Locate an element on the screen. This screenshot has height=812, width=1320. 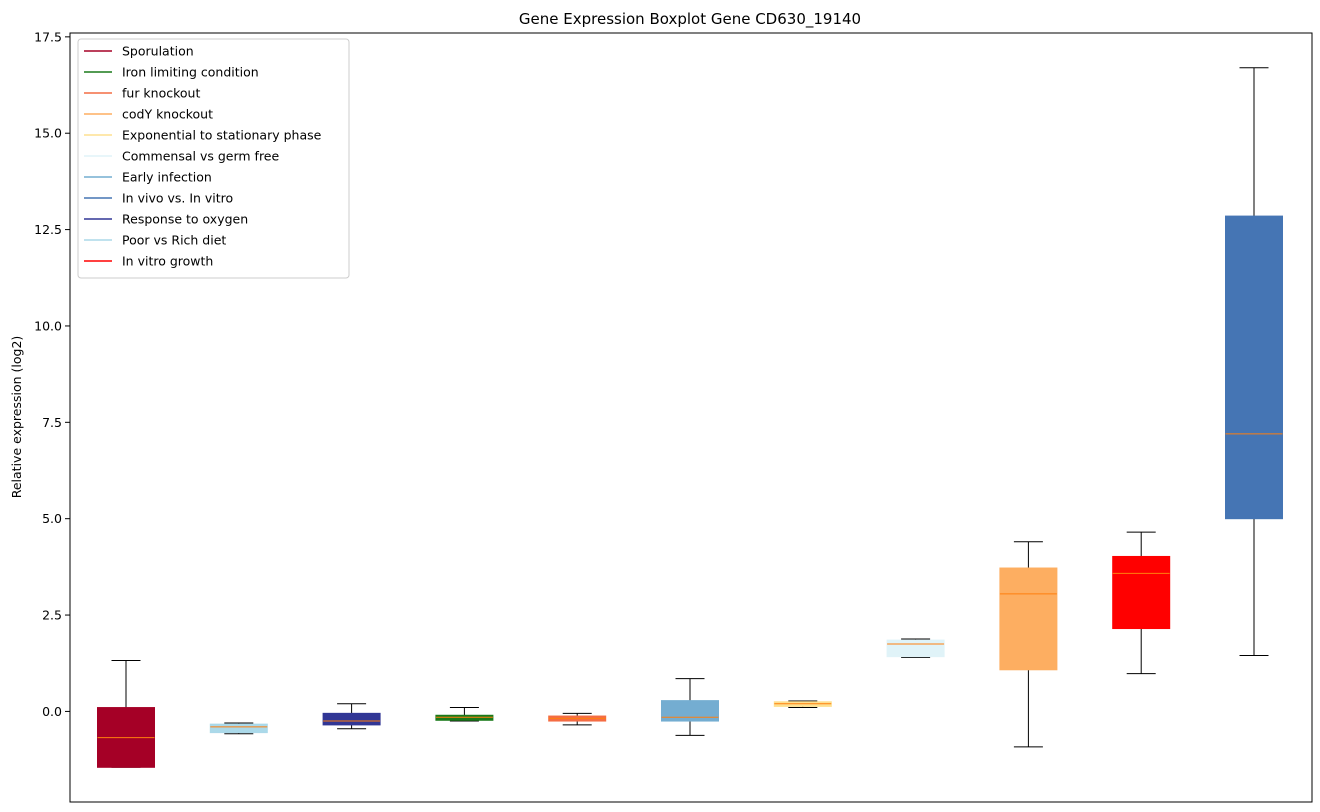
y-axis-ticks: 0.0 2.5 5.0 7.5 10.0 12.5 15.0 17.5 is located at coordinates (52, 374).